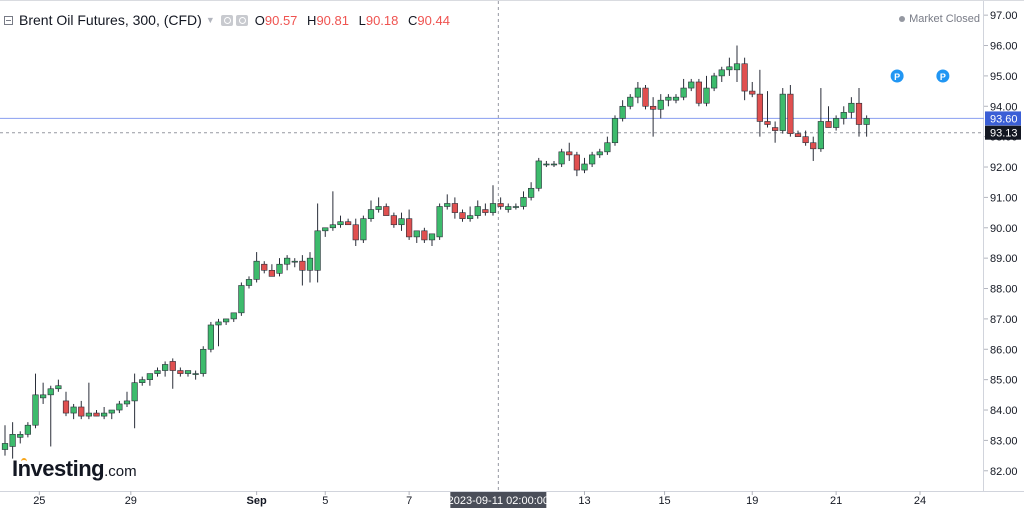 This screenshot has width=1024, height=508. Describe the element at coordinates (1004, 119) in the screenshot. I see `current-price-label: 93.60` at that location.